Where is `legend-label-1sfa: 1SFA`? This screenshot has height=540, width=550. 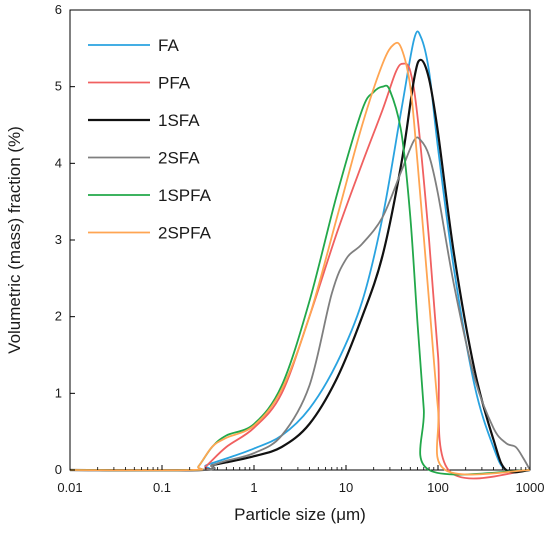
legend-label-1sfa: 1SFA is located at coordinates (179, 120).